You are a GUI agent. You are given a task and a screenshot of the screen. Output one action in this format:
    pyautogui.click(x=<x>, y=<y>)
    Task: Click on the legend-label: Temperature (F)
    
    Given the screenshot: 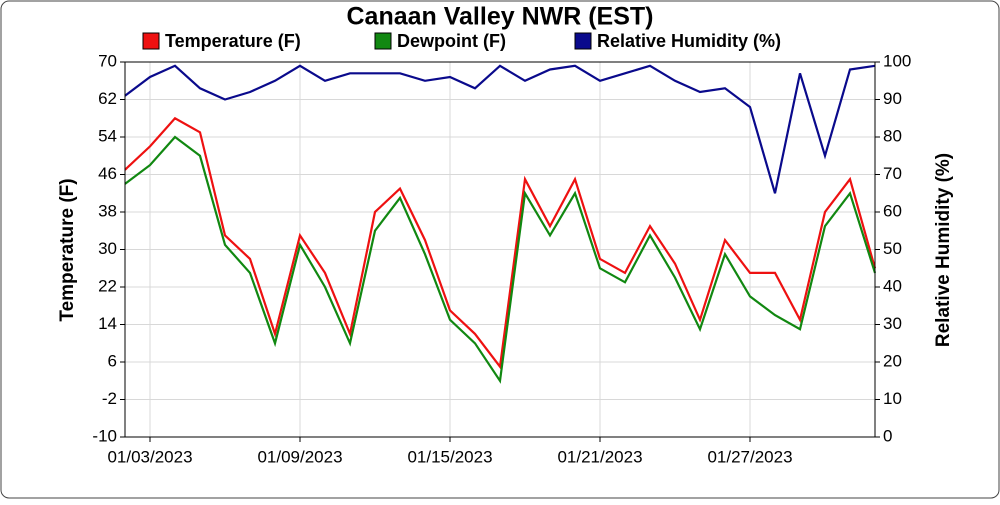 What is the action you would take?
    pyautogui.click(x=233, y=41)
    